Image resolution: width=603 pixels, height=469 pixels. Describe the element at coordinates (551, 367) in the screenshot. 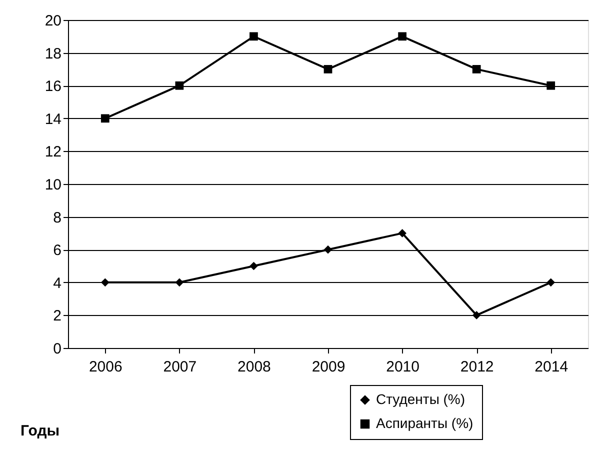

I see `x-tick-label: 2014` at that location.